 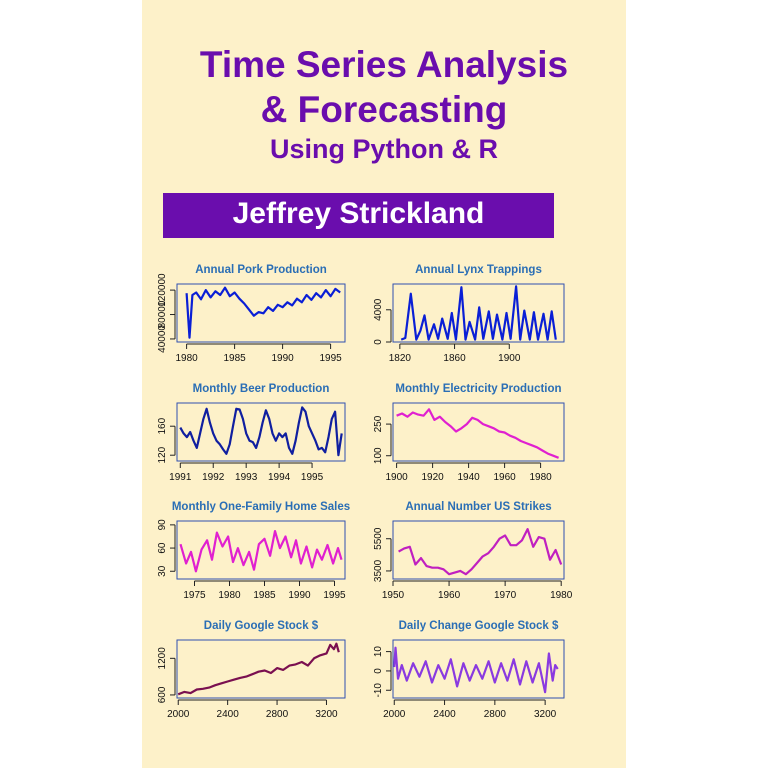 I want to click on x-tick-label: 1860, so click(x=454, y=358).